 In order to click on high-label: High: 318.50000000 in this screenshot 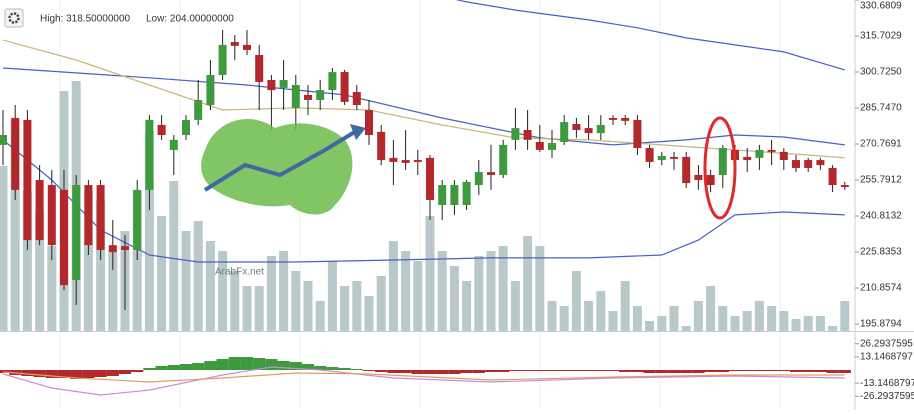, I will do `click(85, 19)`.